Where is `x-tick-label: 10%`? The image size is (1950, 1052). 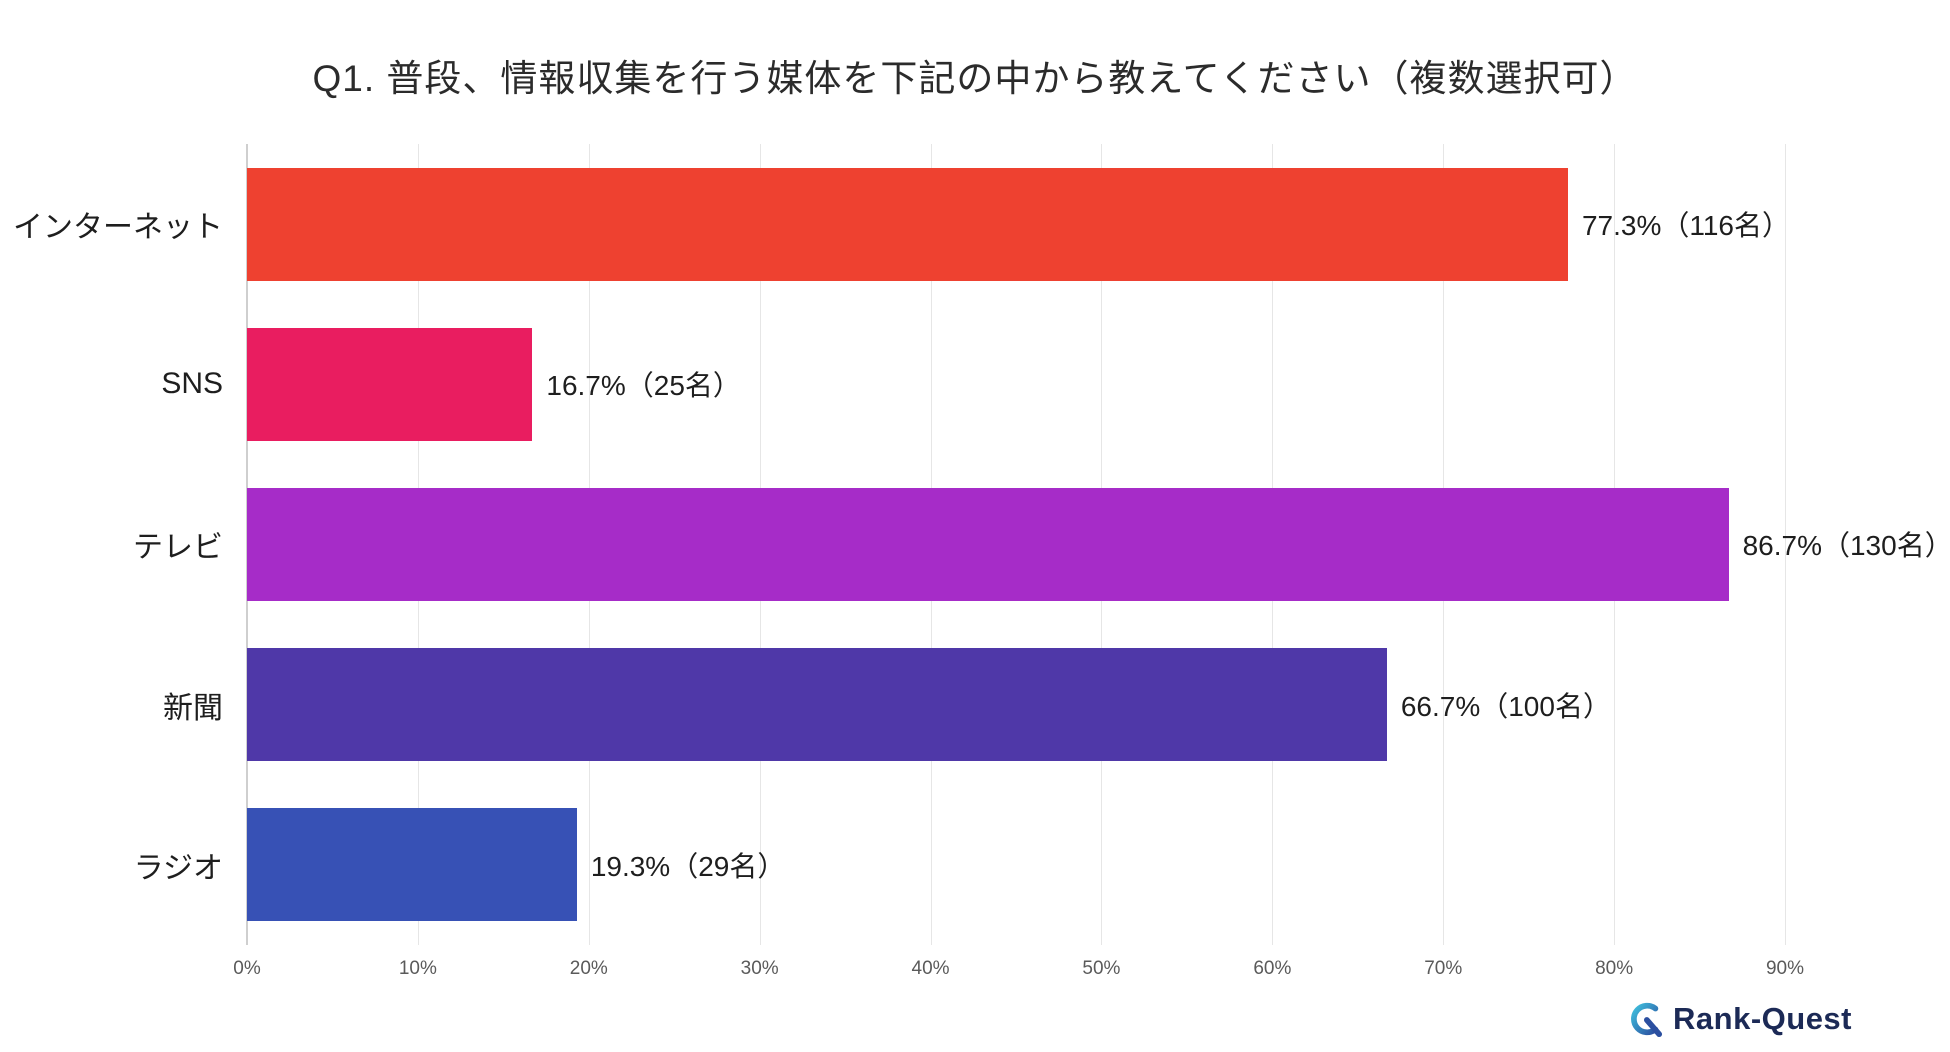
x-tick-label: 10% is located at coordinates (417, 968).